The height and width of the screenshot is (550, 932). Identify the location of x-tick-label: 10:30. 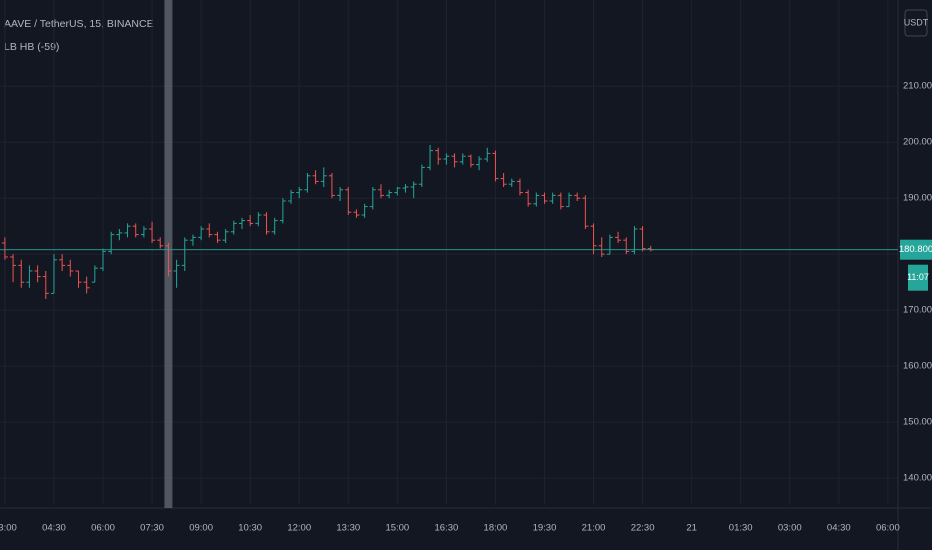
(250, 528).